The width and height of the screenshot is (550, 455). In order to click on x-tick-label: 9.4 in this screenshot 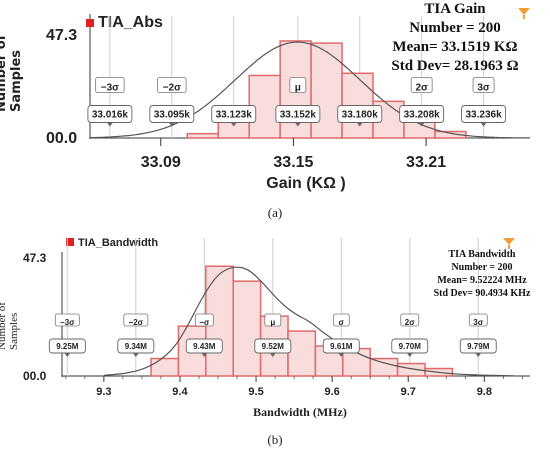, I will do `click(180, 392)`.